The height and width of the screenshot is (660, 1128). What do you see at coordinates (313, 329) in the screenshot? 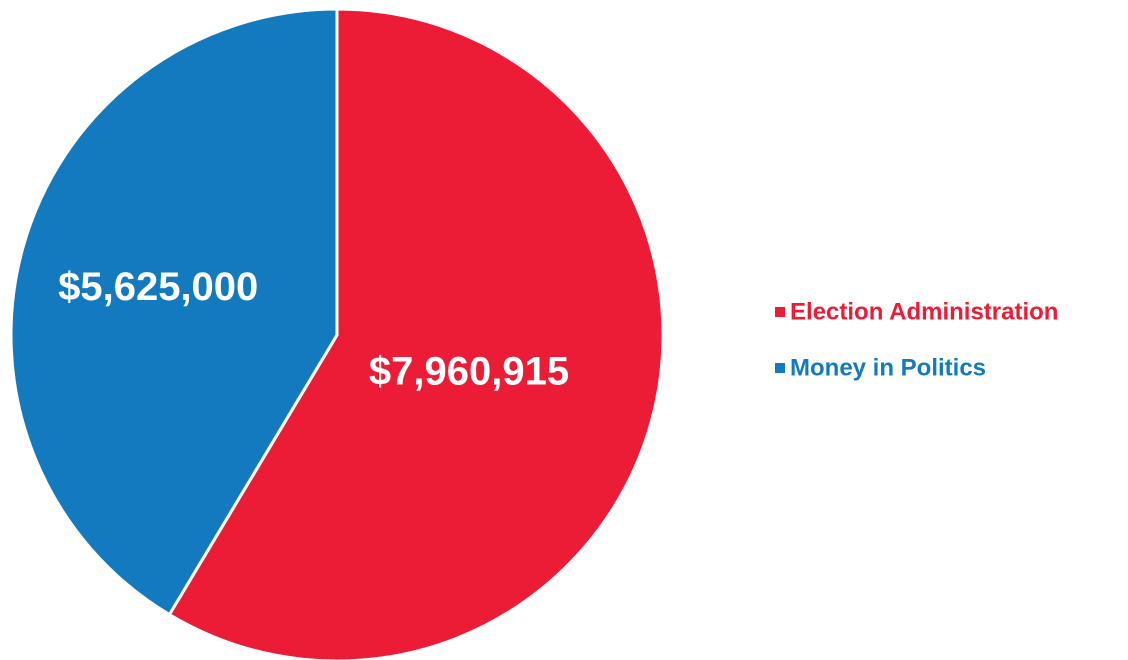
I see `pie-data-labels: $7,960,915 $5,625,000` at bounding box center [313, 329].